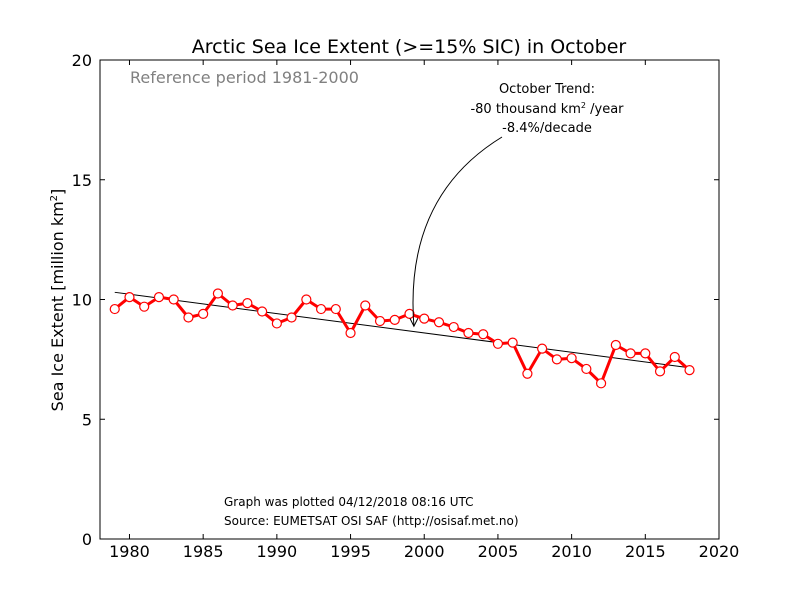  Describe the element at coordinates (547, 89) in the screenshot. I see `annotation-line-1: October Trend:` at that location.